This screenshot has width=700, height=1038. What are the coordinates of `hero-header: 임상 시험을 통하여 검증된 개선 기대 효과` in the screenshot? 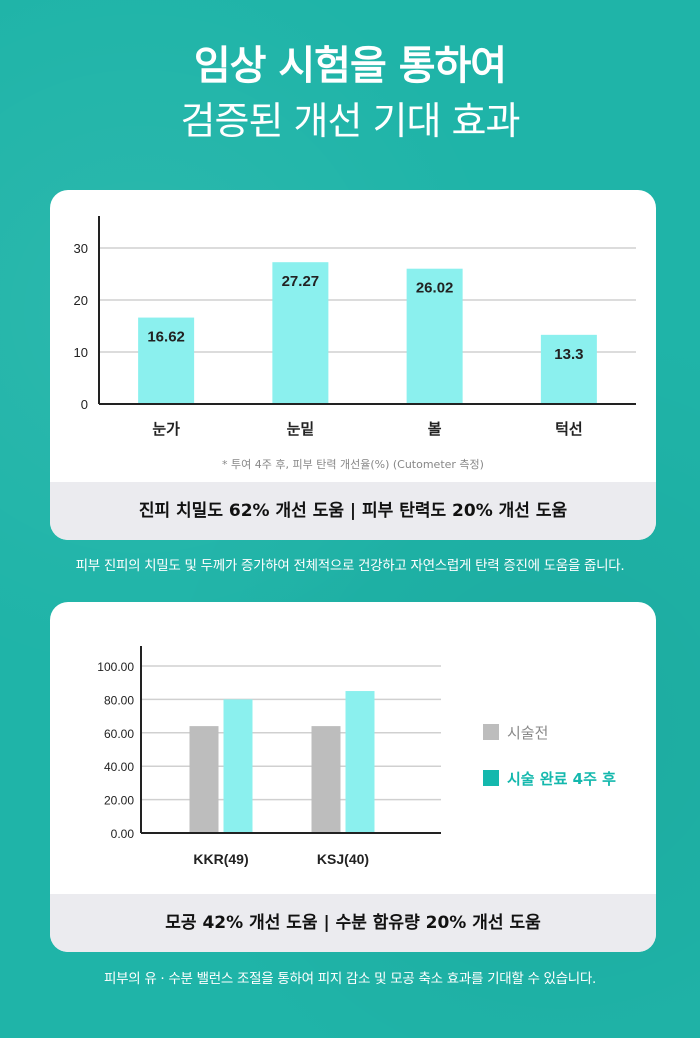 It's located at (350, 93).